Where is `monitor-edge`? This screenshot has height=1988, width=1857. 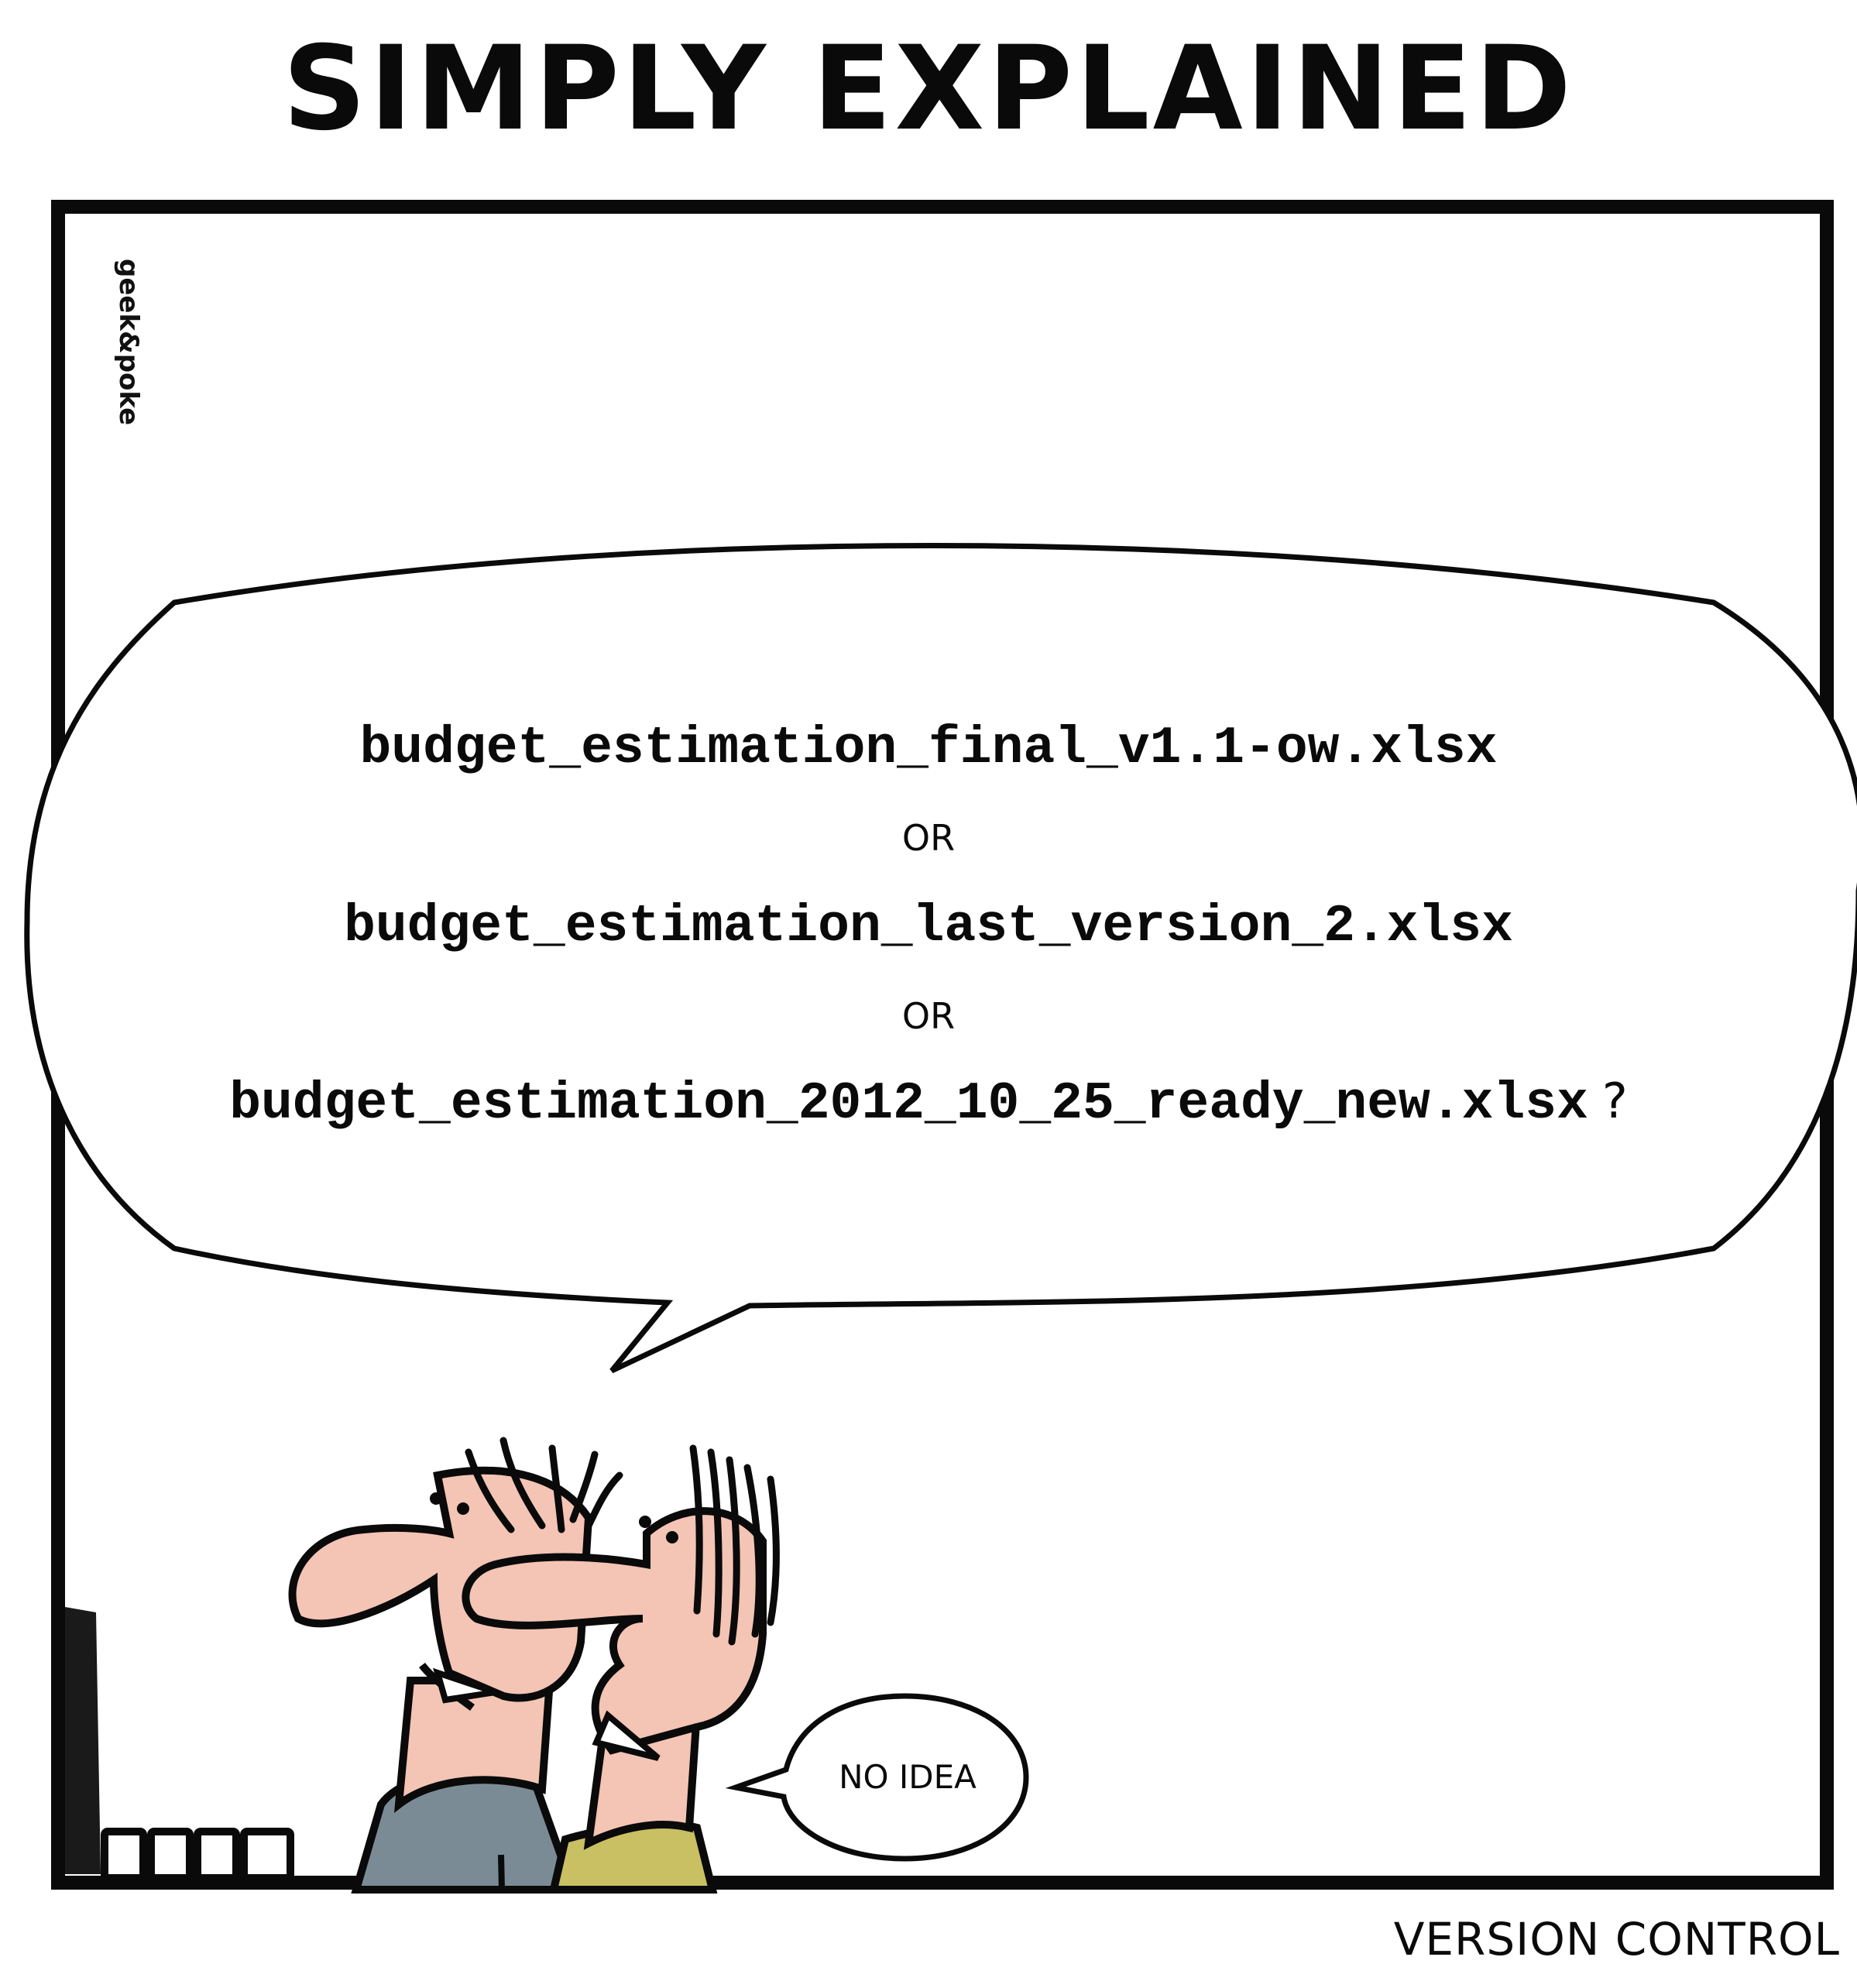 monitor-edge is located at coordinates (83, 1740).